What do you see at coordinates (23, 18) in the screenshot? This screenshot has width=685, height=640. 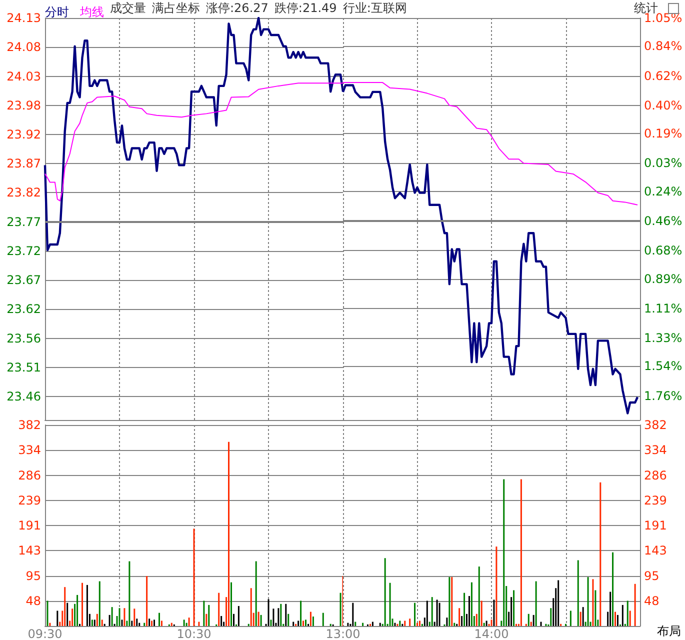 I see `y-tick-label: 24.13` at bounding box center [23, 18].